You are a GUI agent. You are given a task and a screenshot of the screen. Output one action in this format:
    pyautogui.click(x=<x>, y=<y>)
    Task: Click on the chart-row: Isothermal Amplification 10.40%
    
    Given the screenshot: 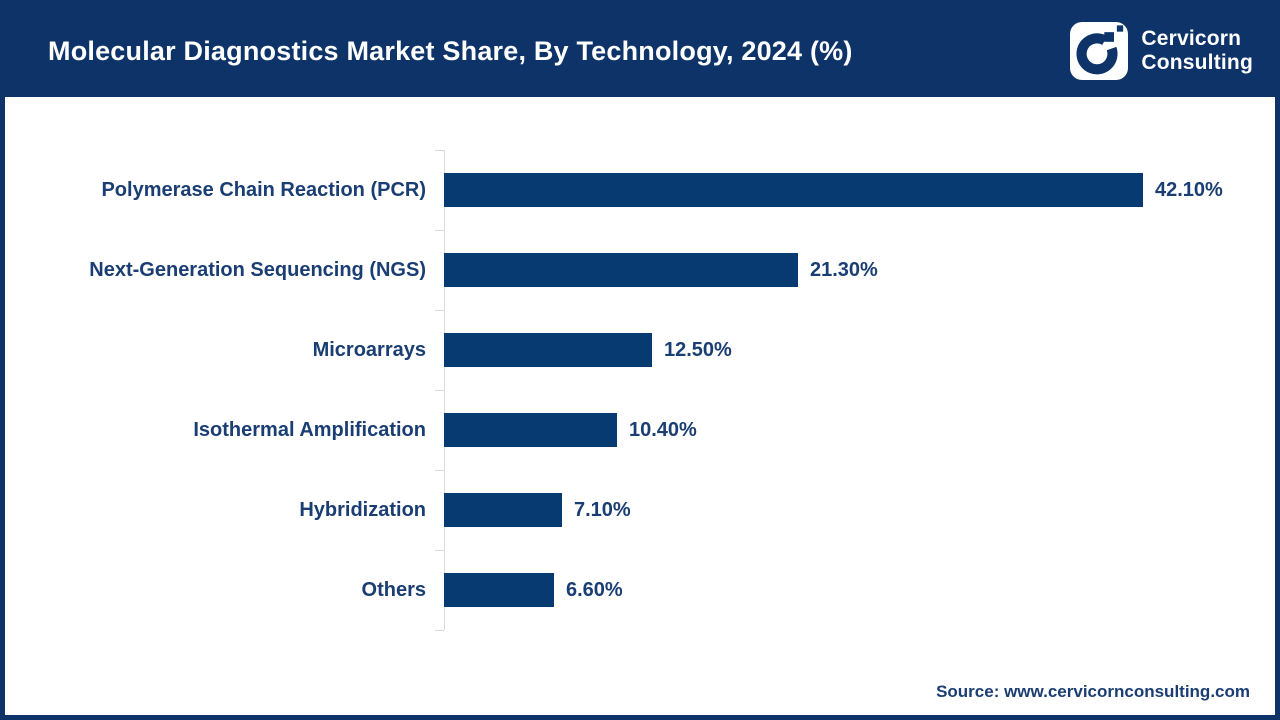 What is the action you would take?
    pyautogui.click(x=640, y=430)
    